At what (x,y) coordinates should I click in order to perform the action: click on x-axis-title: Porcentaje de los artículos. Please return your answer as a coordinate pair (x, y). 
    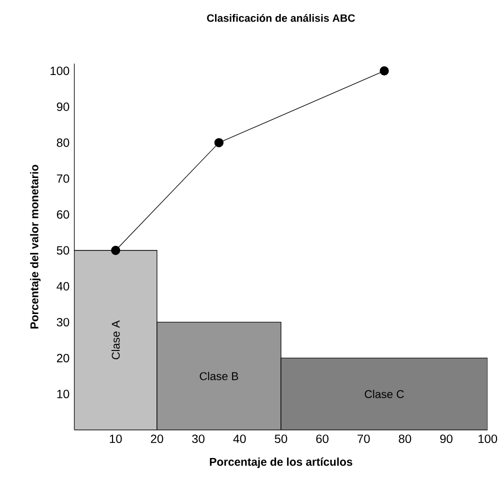
    Looking at the image, I should click on (281, 463).